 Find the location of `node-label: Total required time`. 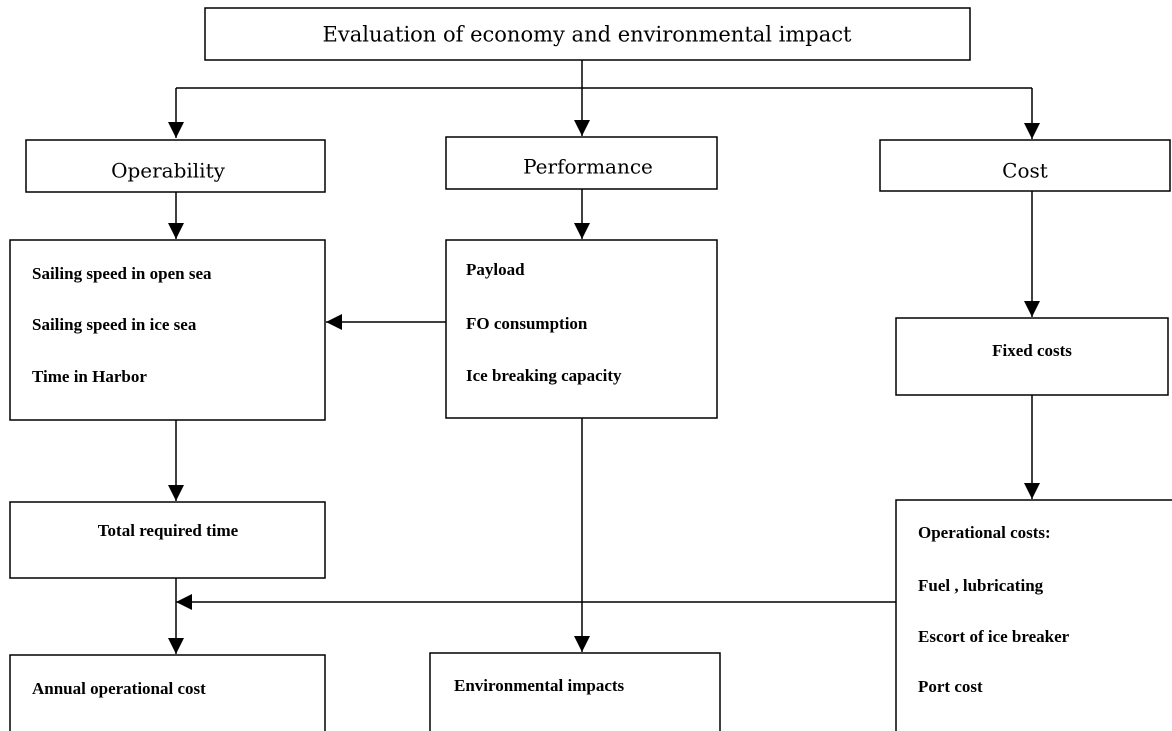

node-label: Total required time is located at coordinates (168, 530).